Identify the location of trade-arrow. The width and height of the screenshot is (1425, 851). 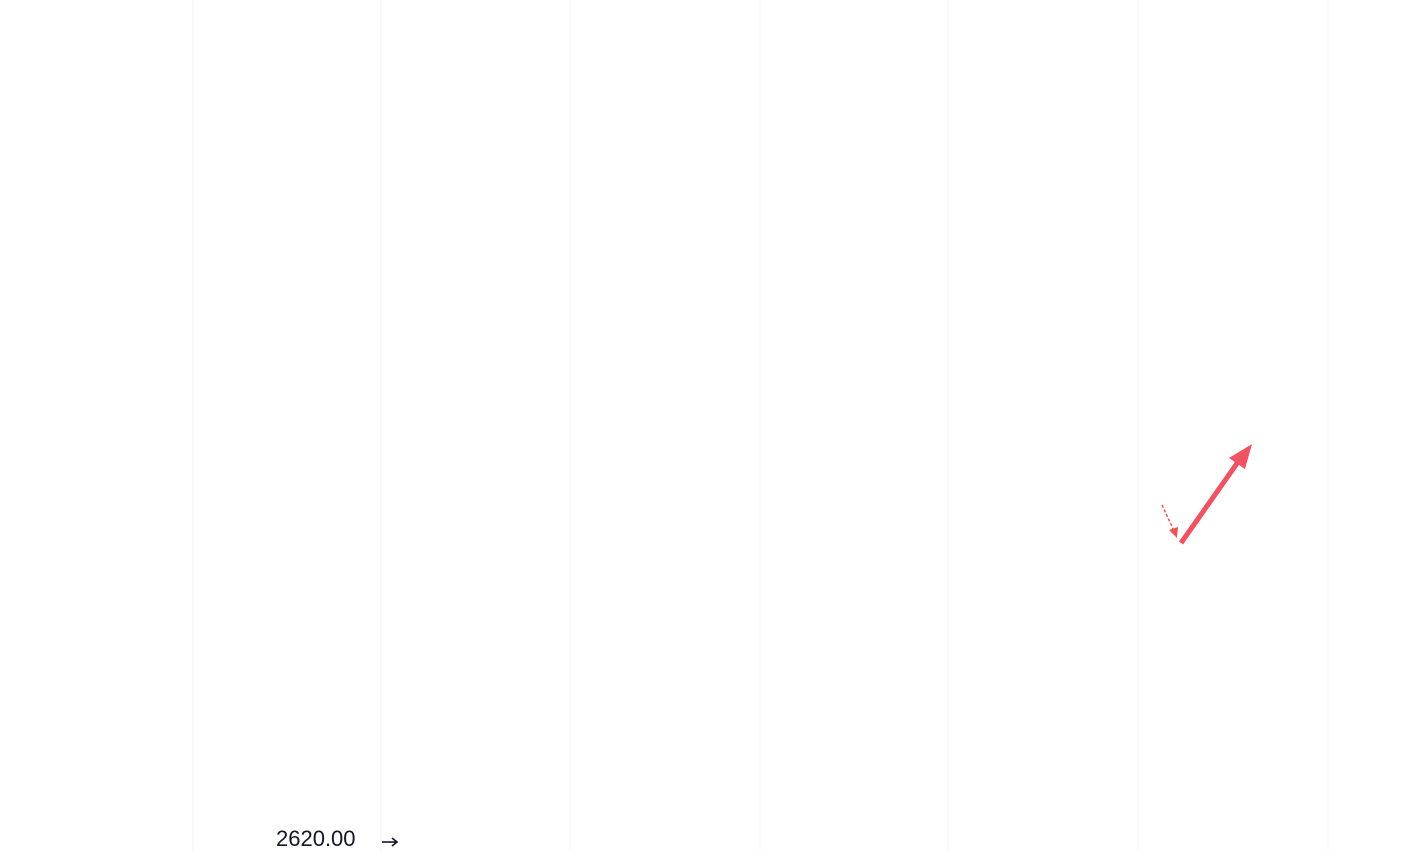
(1206, 494).